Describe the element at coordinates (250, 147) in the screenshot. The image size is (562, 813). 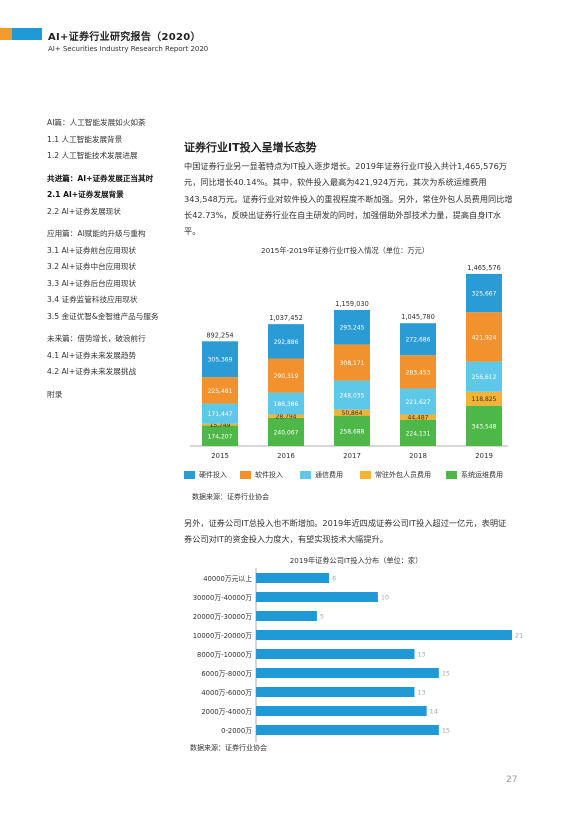
I see `section-title: 证券行业IT投入呈增长态势` at that location.